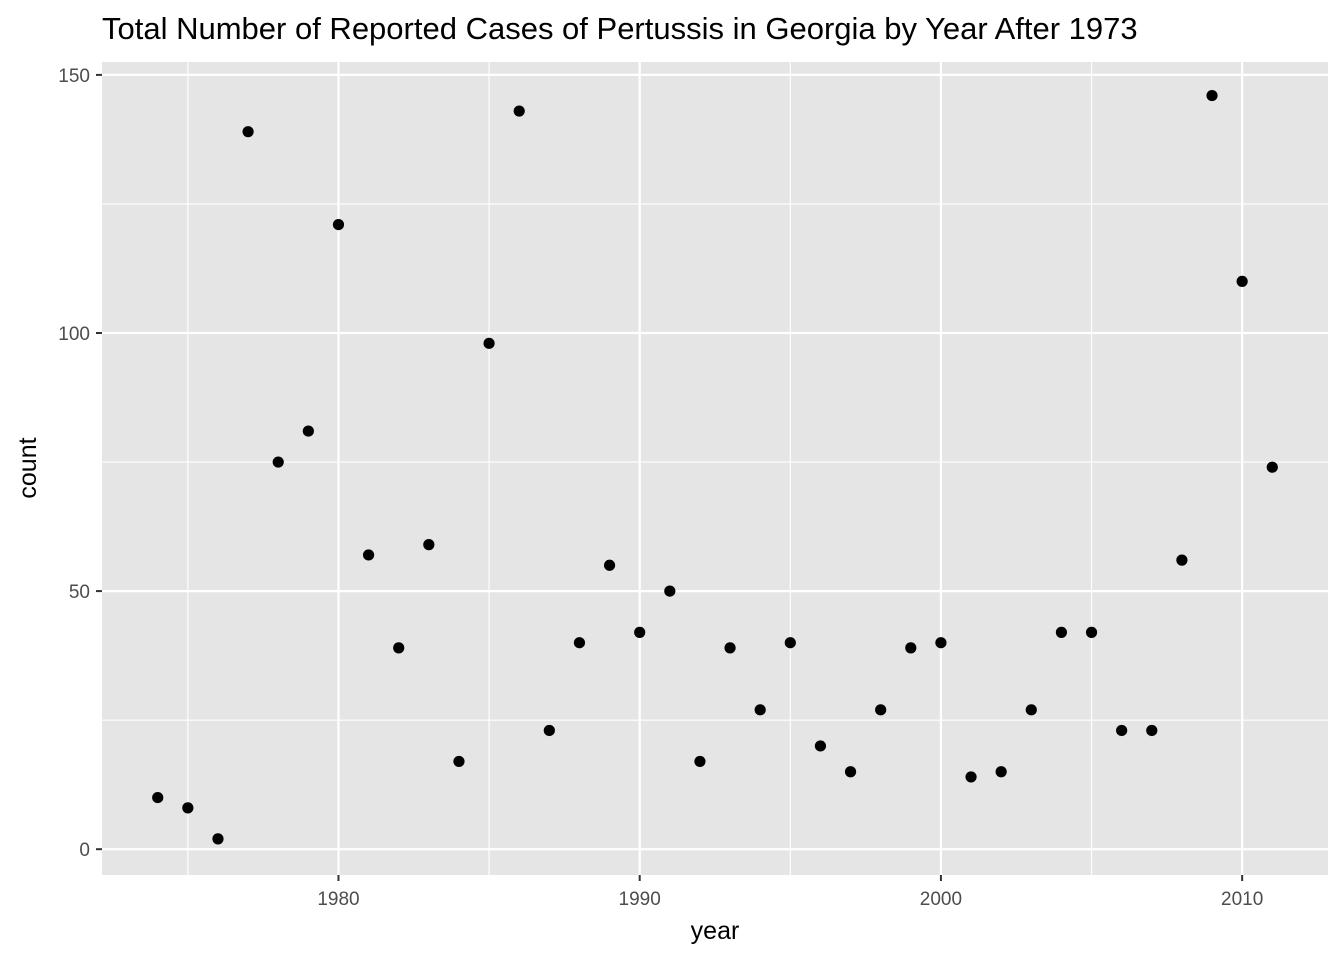  What do you see at coordinates (84, 850) in the screenshot?
I see `y-tick-label: 0` at bounding box center [84, 850].